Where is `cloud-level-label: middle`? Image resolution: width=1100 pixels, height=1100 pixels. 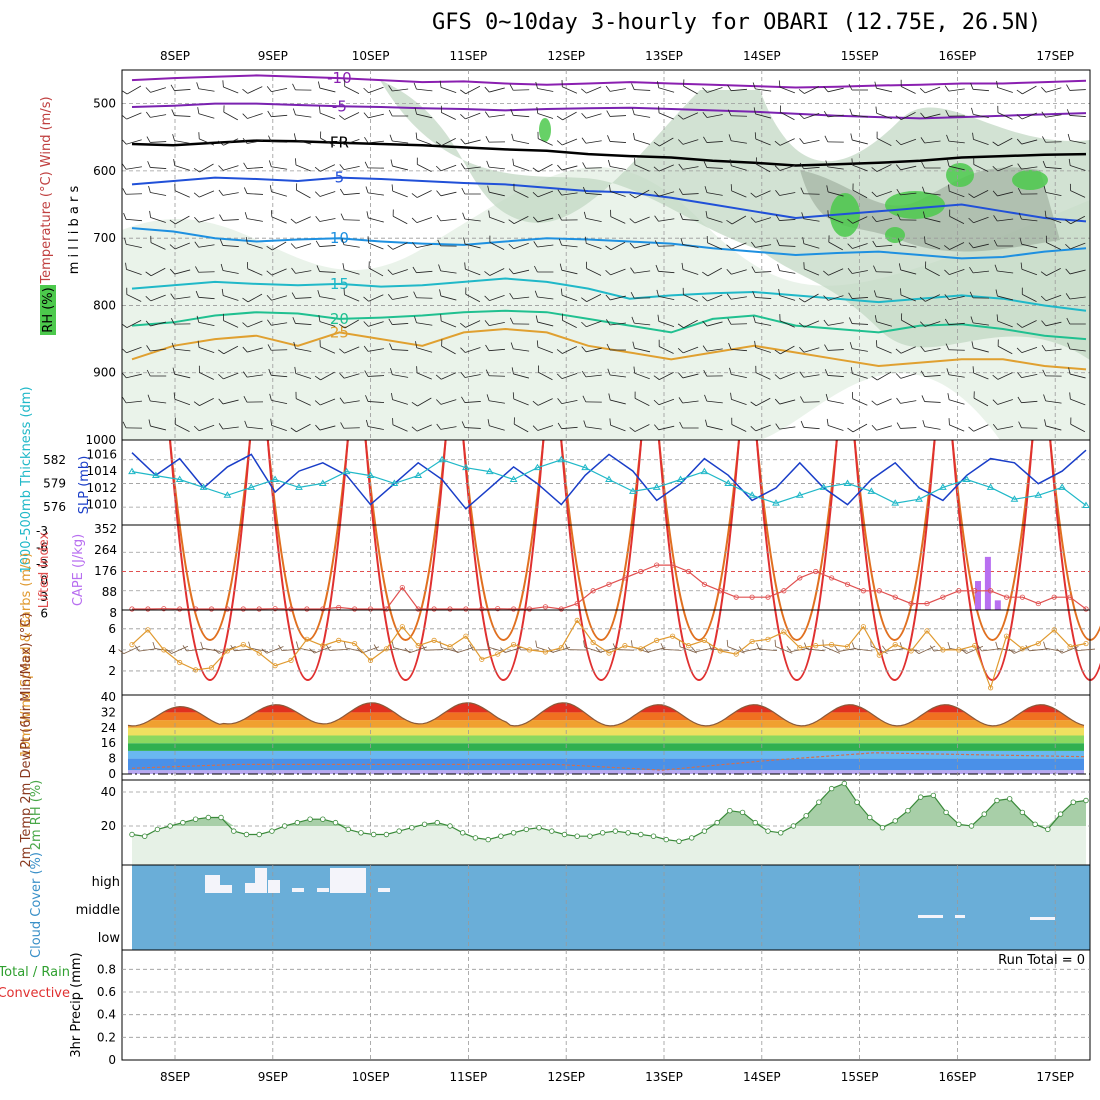
cloud-level-label: middle is located at coordinates (98, 910).